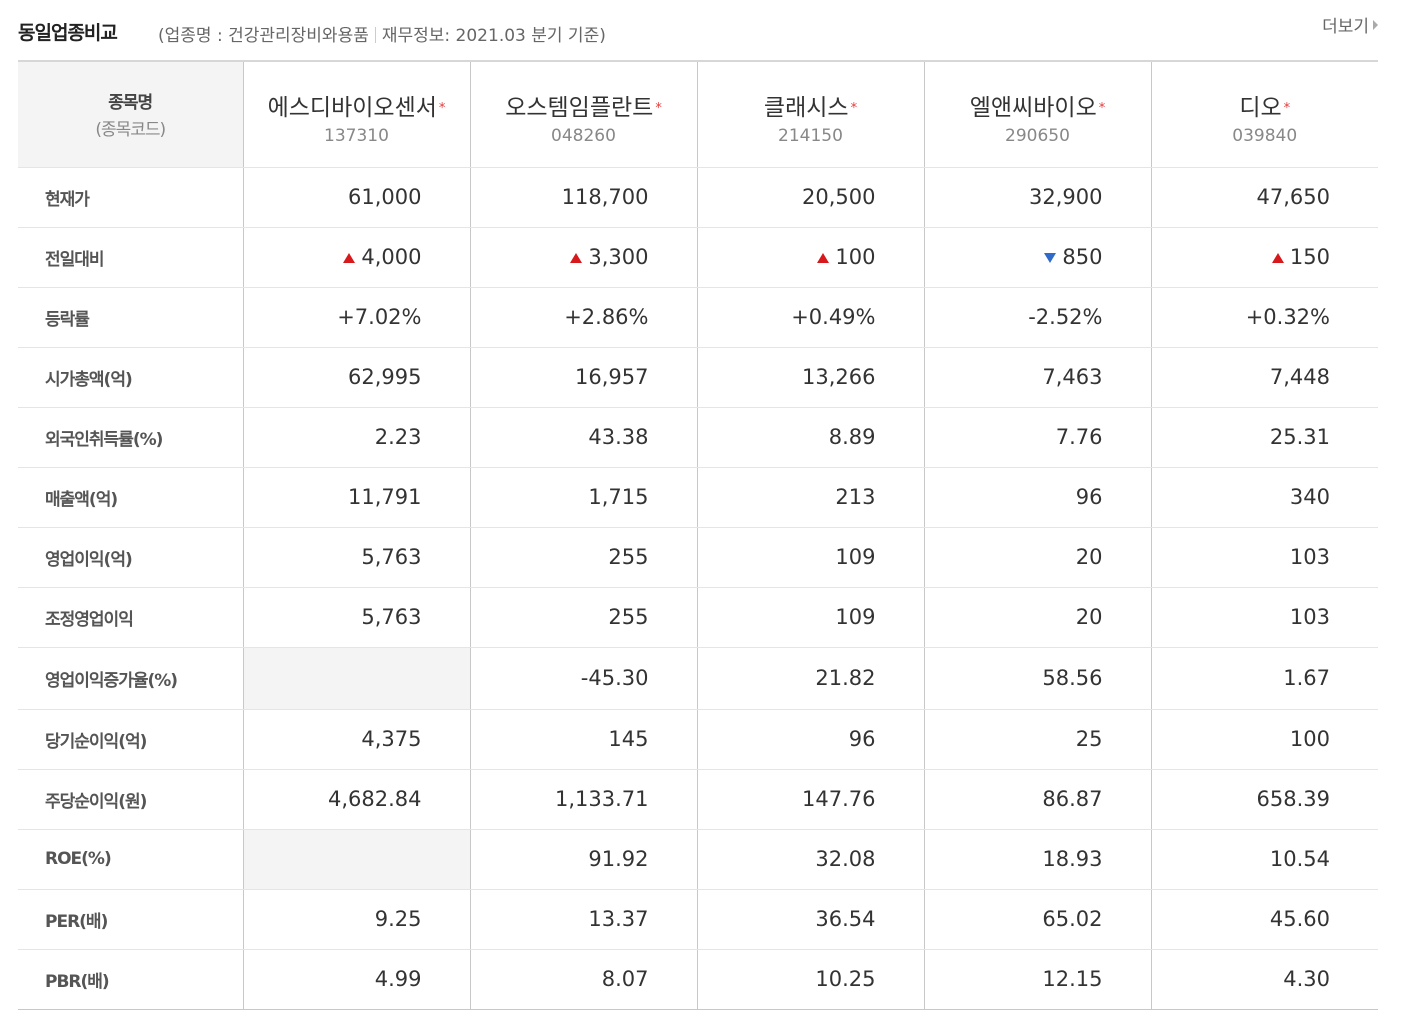 The image size is (1402, 1032). I want to click on stock-column-header: 오스템임플란트 * 048260, so click(583, 114).